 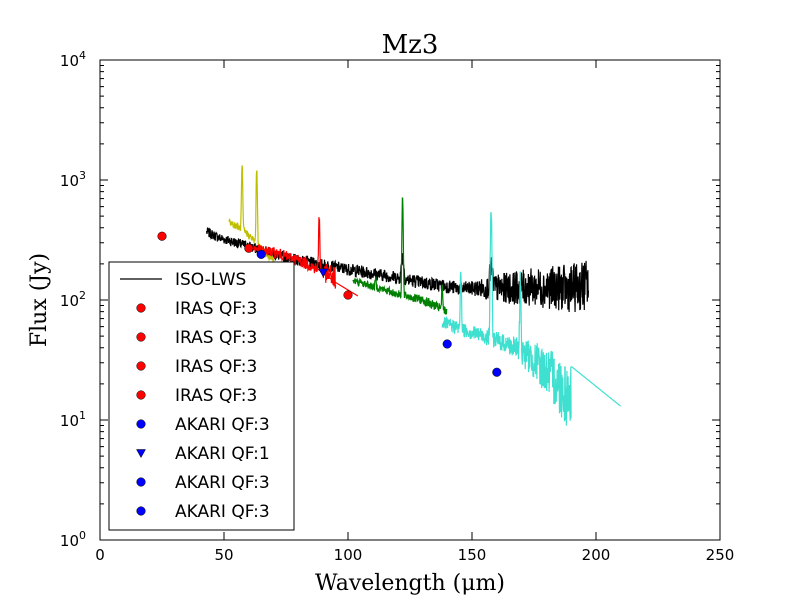 What do you see at coordinates (720, 555) in the screenshot?
I see `x-tick-label: 250` at bounding box center [720, 555].